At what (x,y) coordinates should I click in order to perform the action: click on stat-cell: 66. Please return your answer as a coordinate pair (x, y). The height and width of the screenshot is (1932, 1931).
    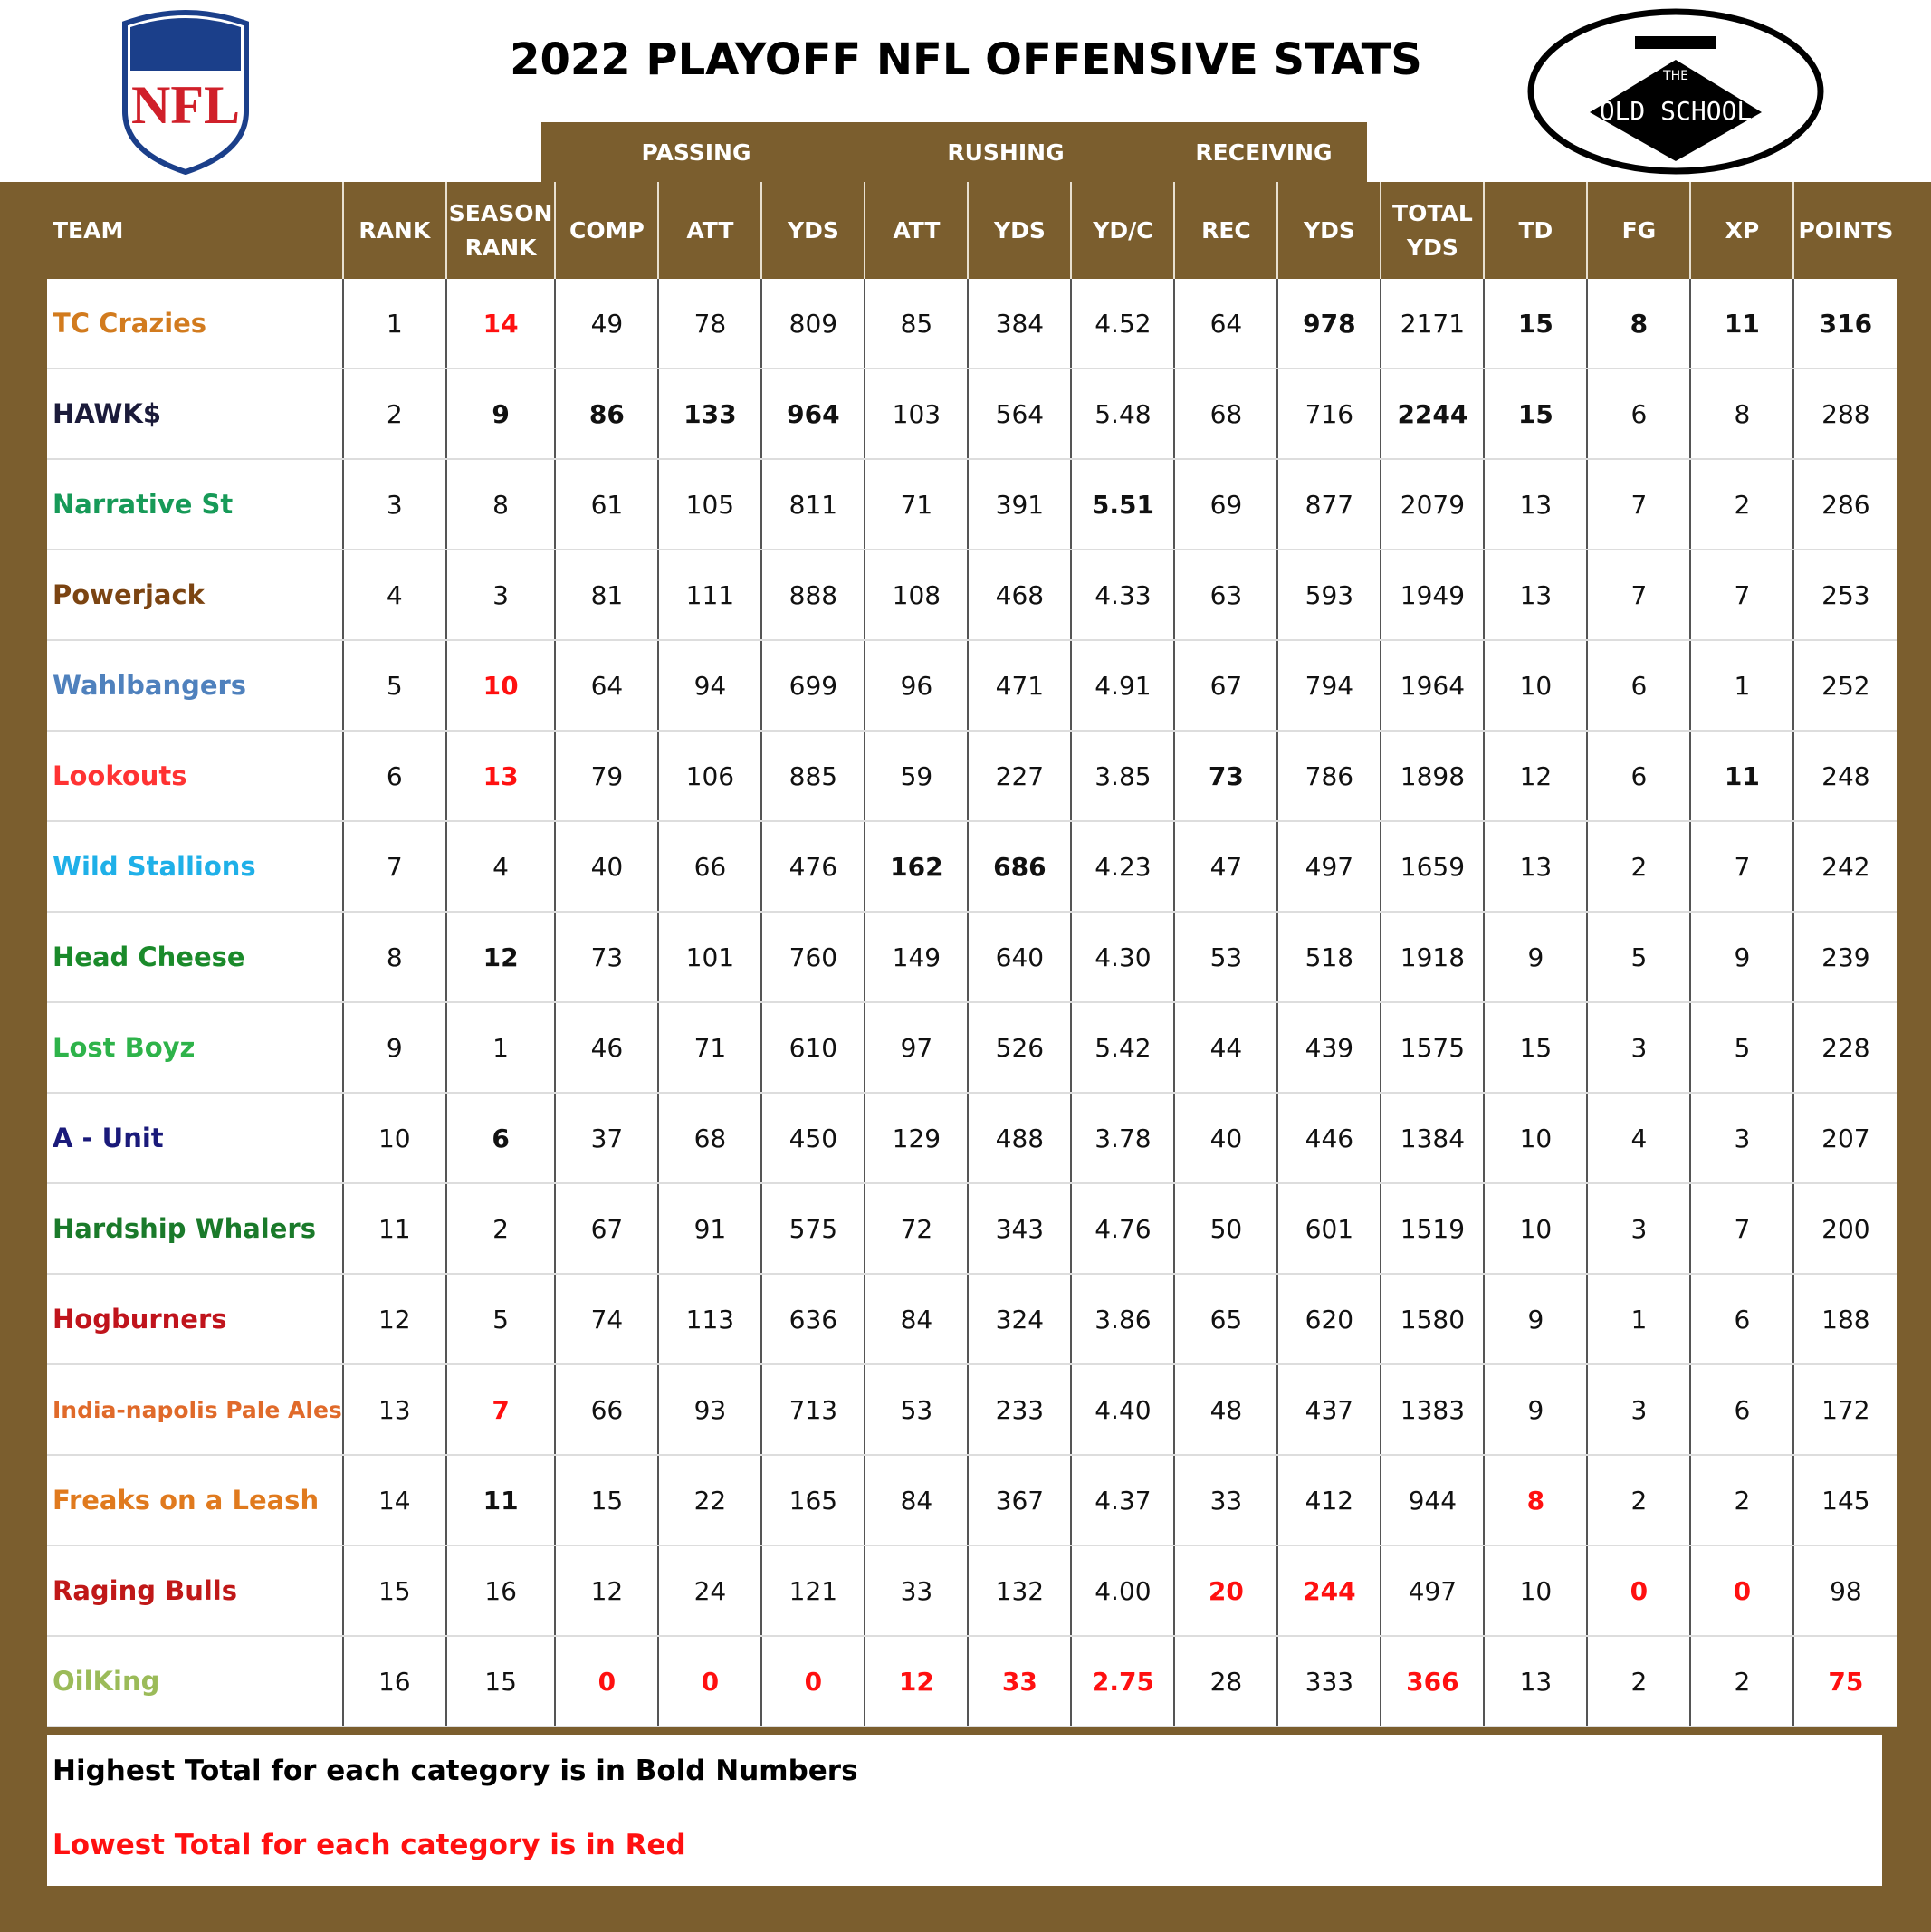
    Looking at the image, I should click on (606, 1410).